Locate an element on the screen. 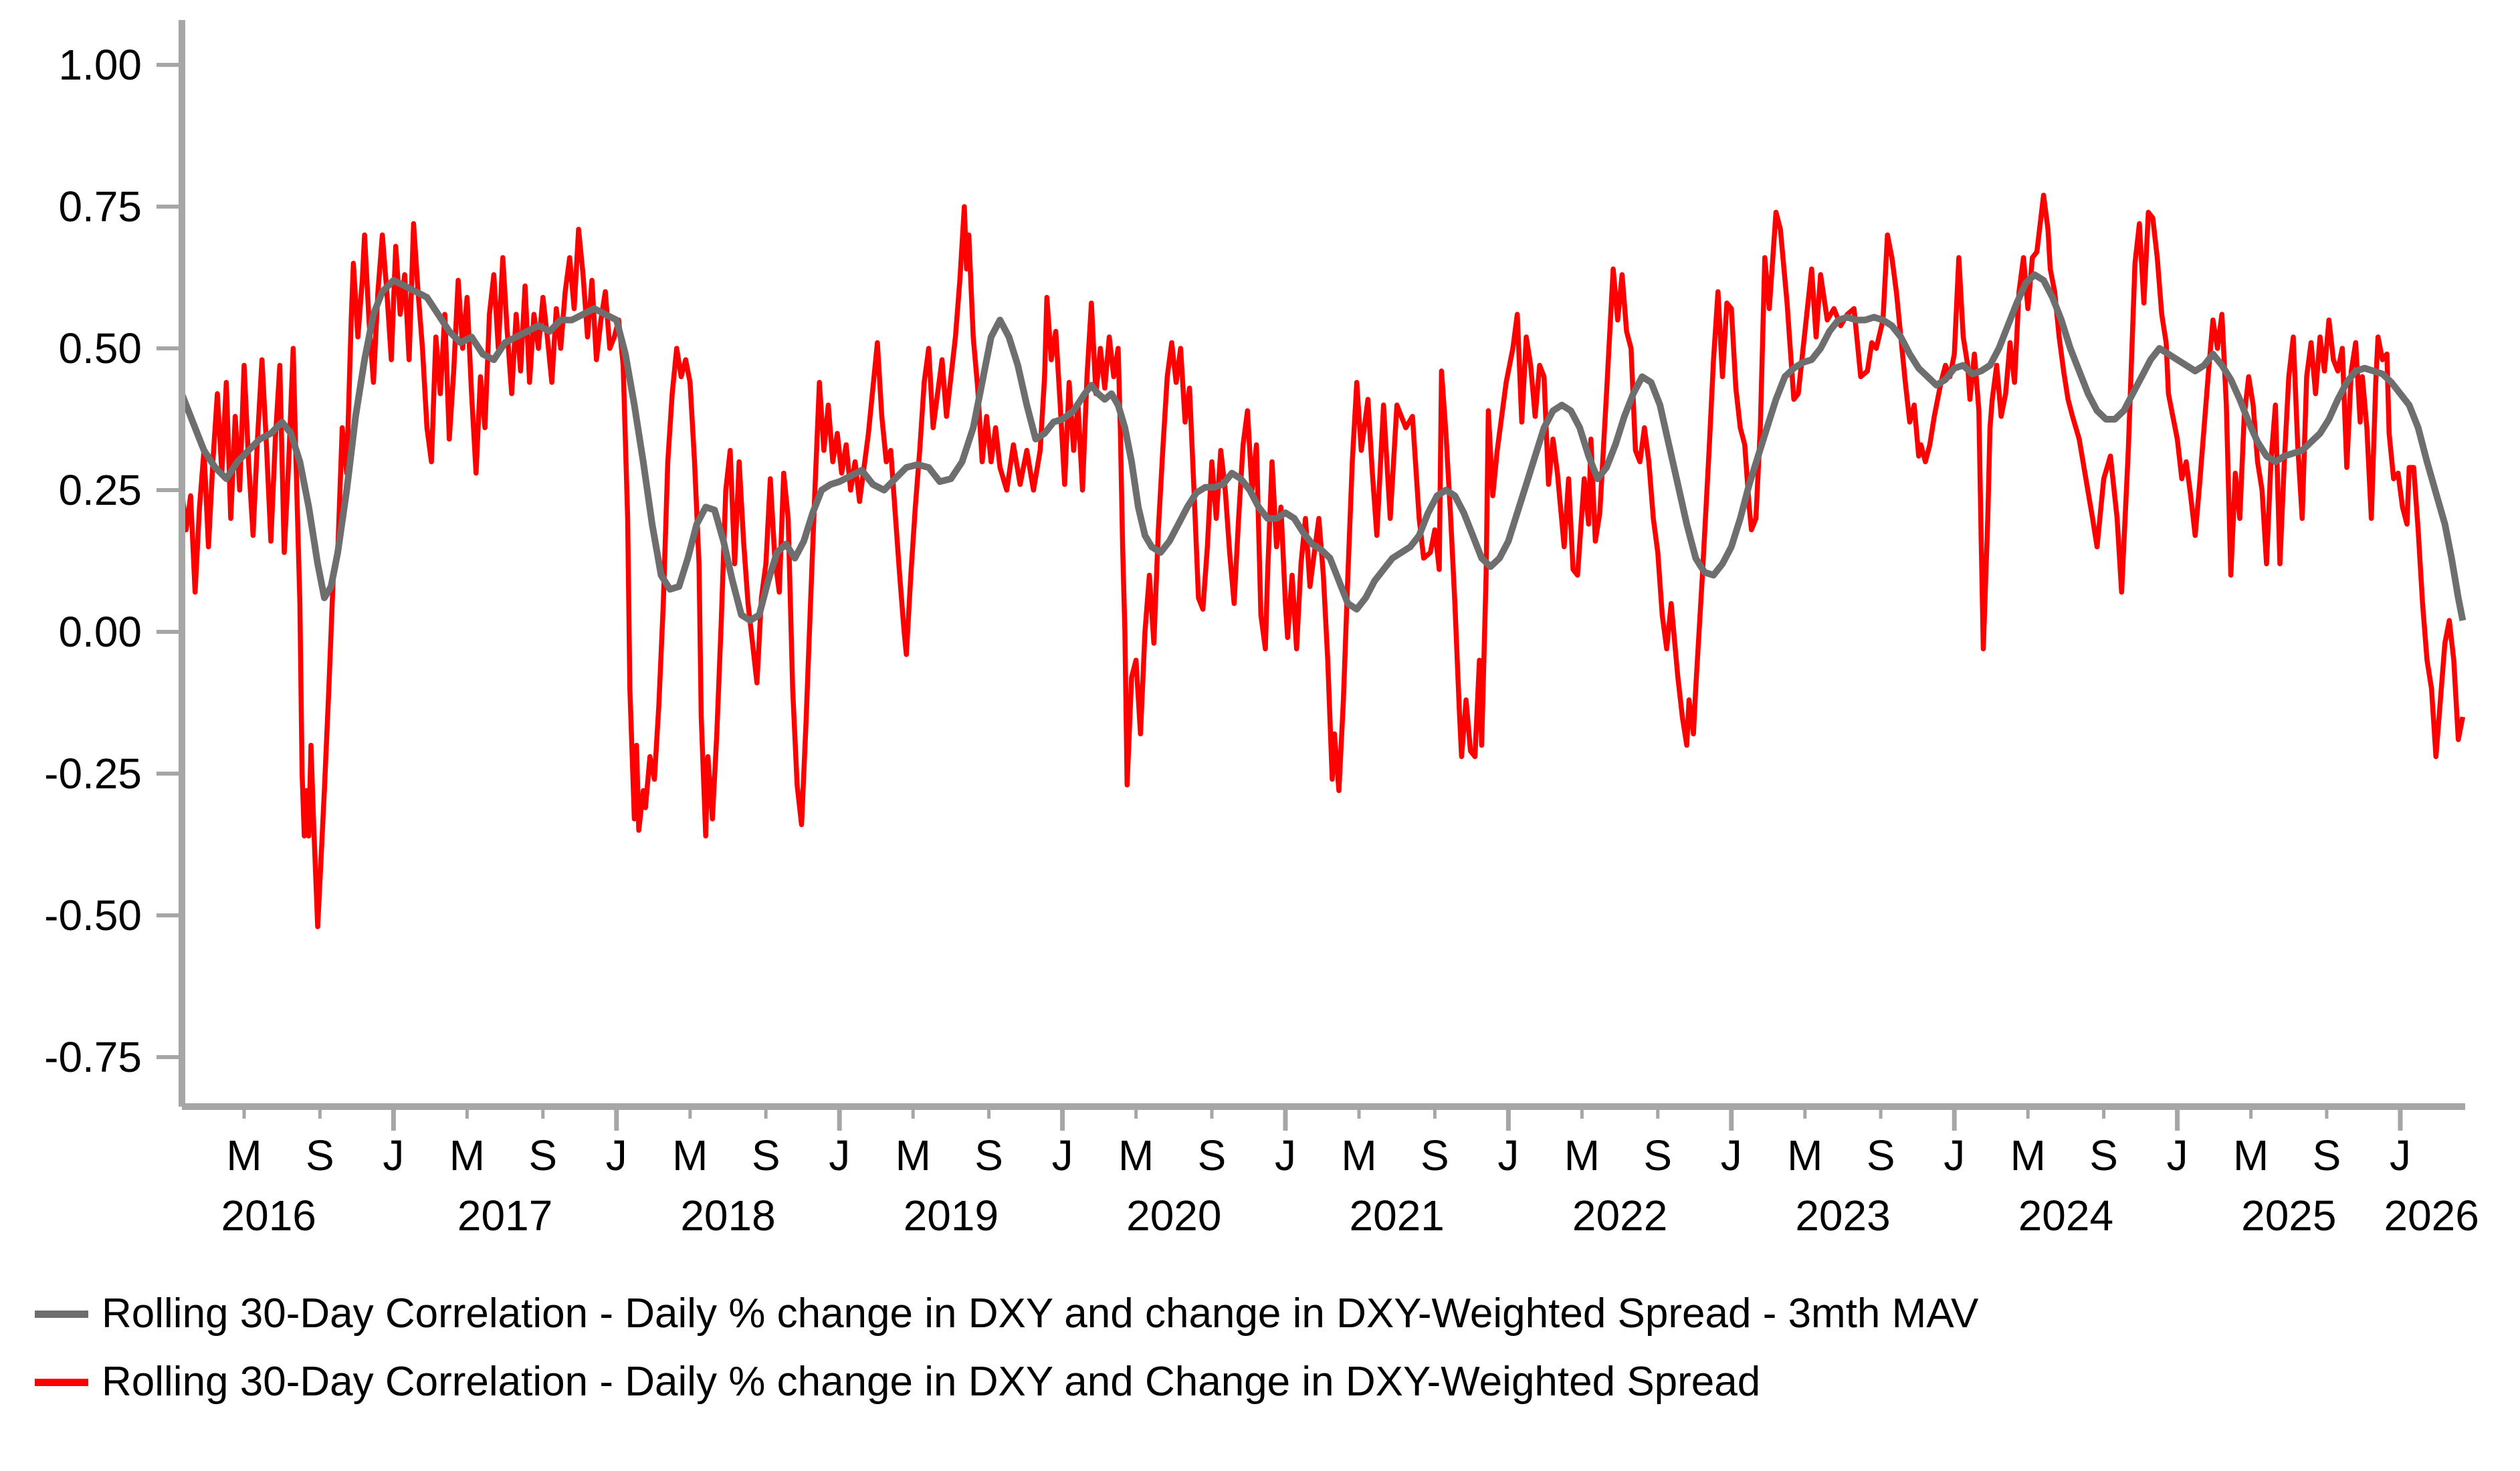  y-tick-label: 0.75 is located at coordinates (100, 207).